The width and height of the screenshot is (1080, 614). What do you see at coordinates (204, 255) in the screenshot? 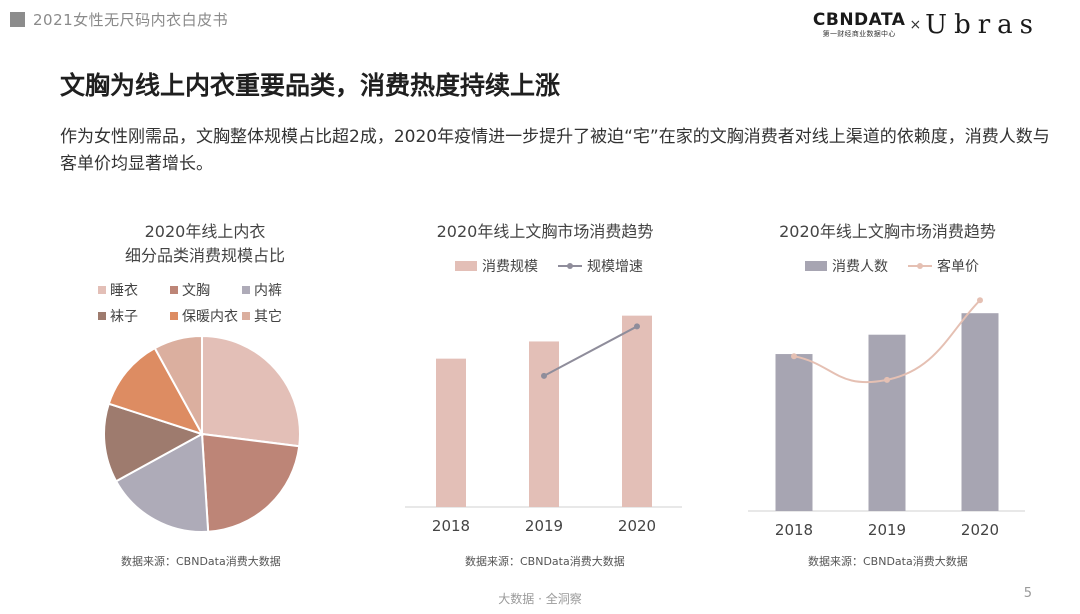
I see `pie-chart-title-line2: 细分品类消费规模占比` at bounding box center [204, 255].